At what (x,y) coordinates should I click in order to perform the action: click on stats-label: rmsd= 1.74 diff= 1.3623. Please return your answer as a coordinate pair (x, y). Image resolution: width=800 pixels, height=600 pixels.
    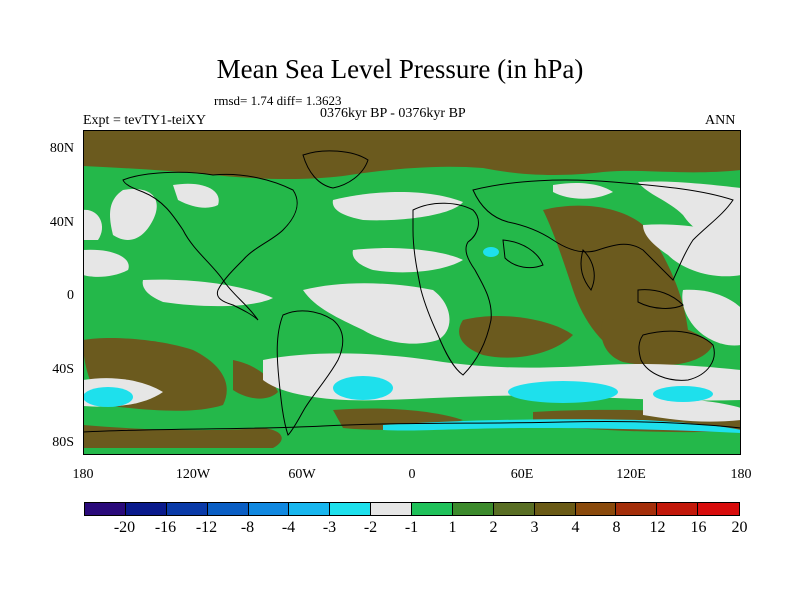
    Looking at the image, I should click on (278, 100).